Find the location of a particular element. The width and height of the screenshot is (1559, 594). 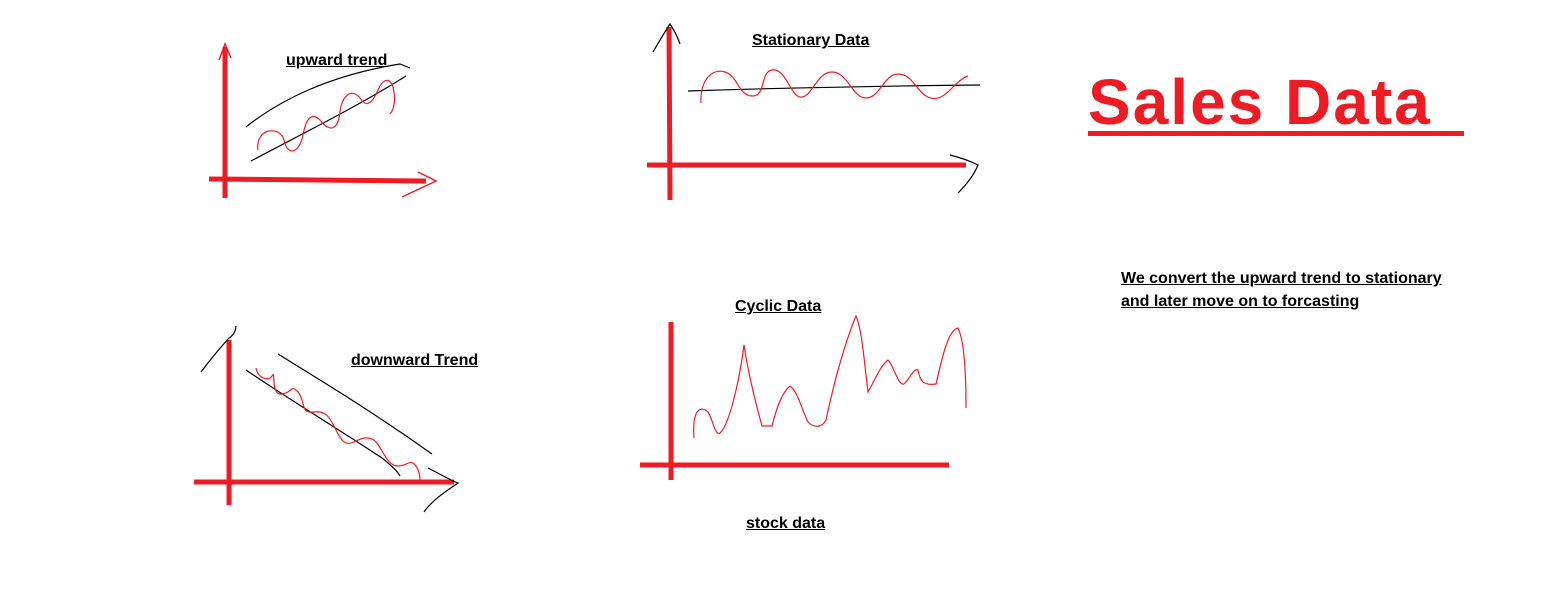

upward-trend-label: upward trend is located at coordinates (337, 60).